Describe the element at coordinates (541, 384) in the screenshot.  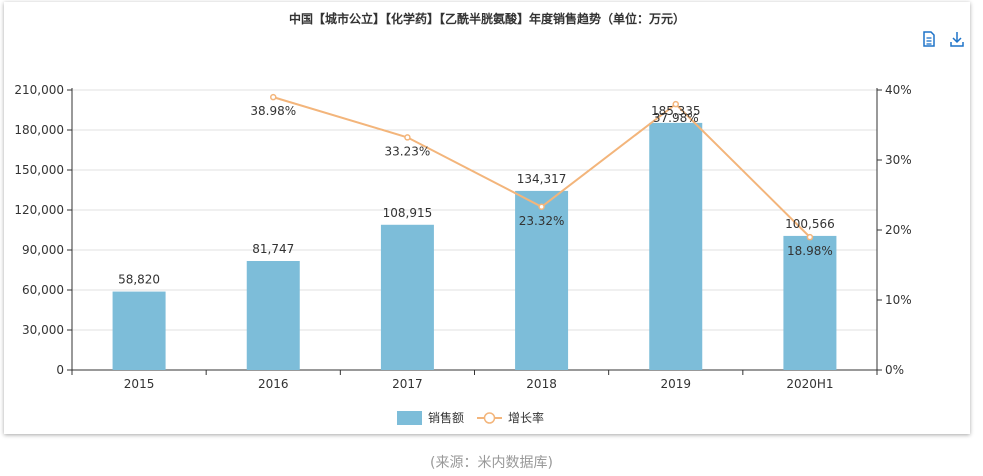
I see `x-tick-label: 2018` at that location.